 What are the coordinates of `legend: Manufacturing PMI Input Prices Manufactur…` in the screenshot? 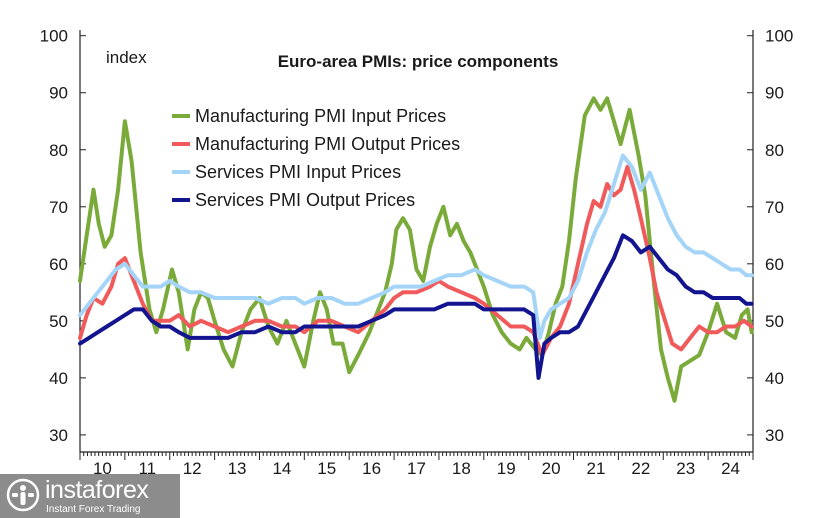 It's located at (316, 158).